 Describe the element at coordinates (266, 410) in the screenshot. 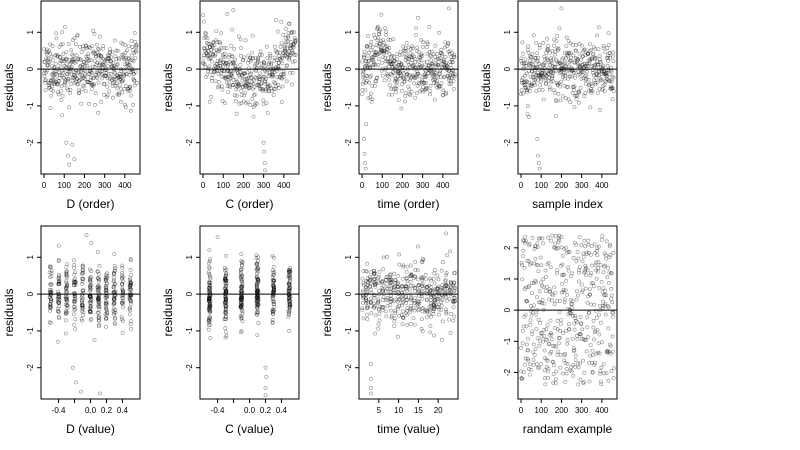

I see `x-tick-label: 0.2` at that location.